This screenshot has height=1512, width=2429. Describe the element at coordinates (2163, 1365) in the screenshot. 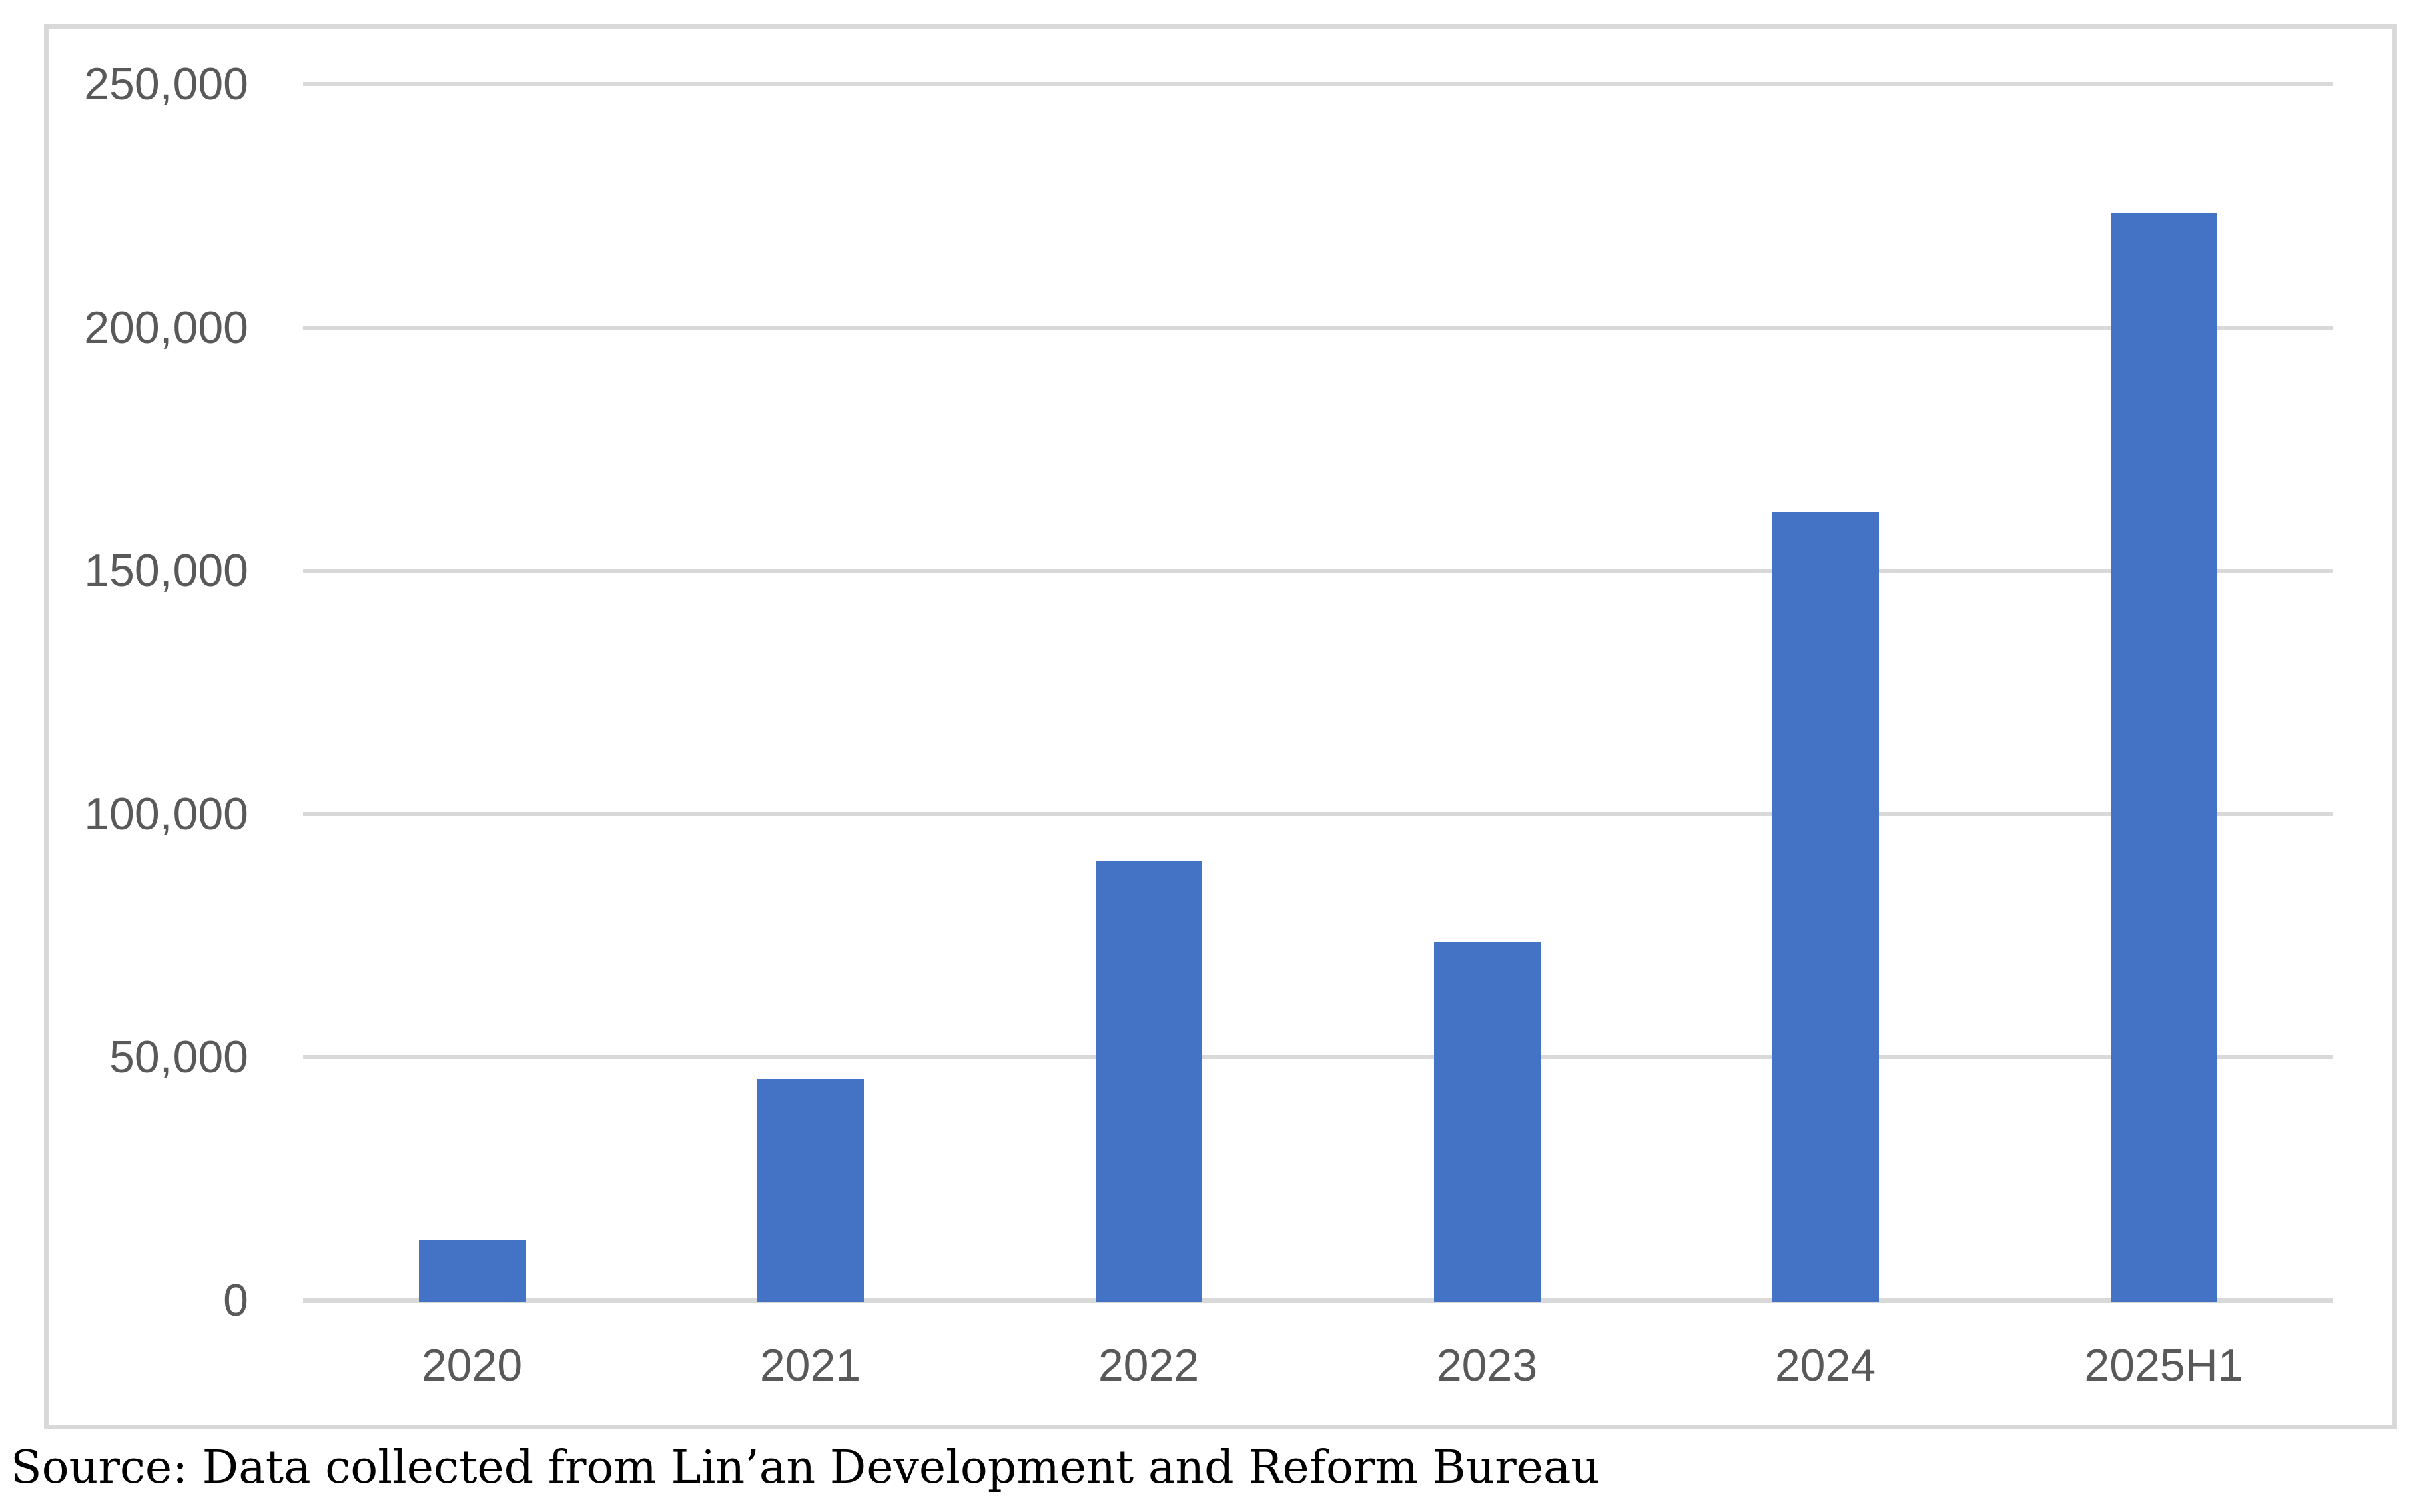

I see `x-axis-tick-label-2025H1: 2025H1` at that location.